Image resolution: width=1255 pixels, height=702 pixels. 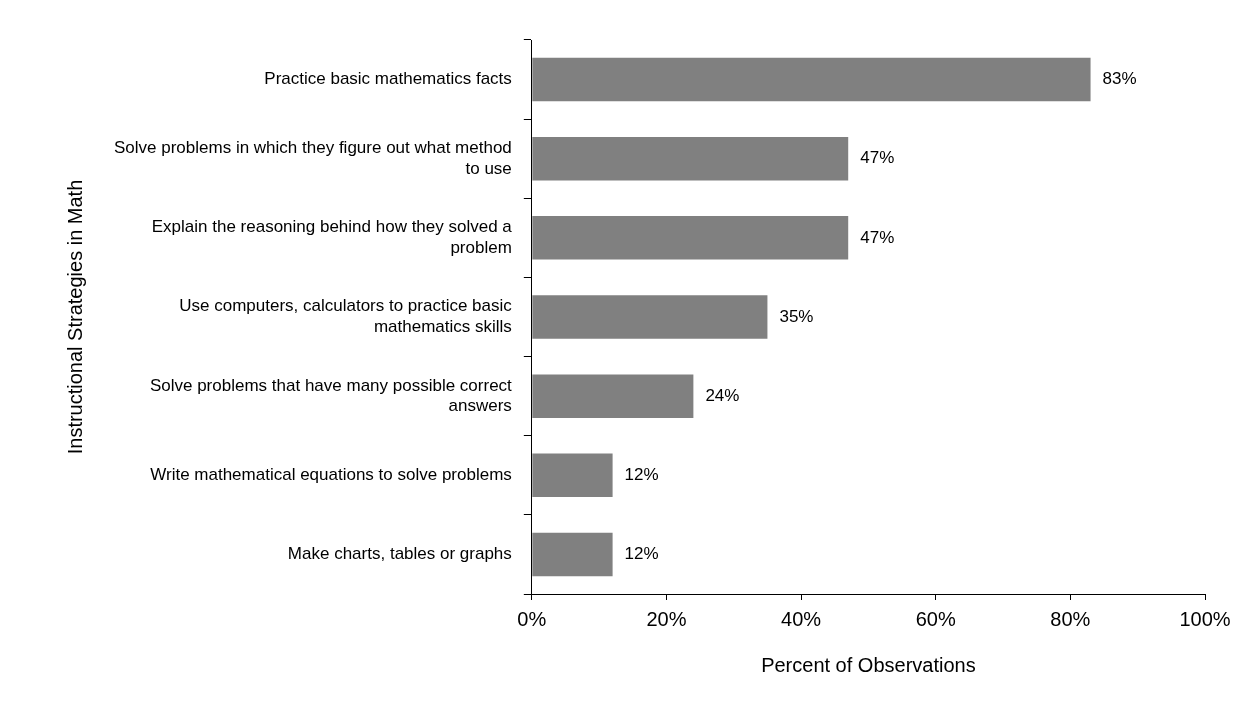 I want to click on y-tick-label: Solve problems that have many possible correct answers, so click(x=331, y=395).